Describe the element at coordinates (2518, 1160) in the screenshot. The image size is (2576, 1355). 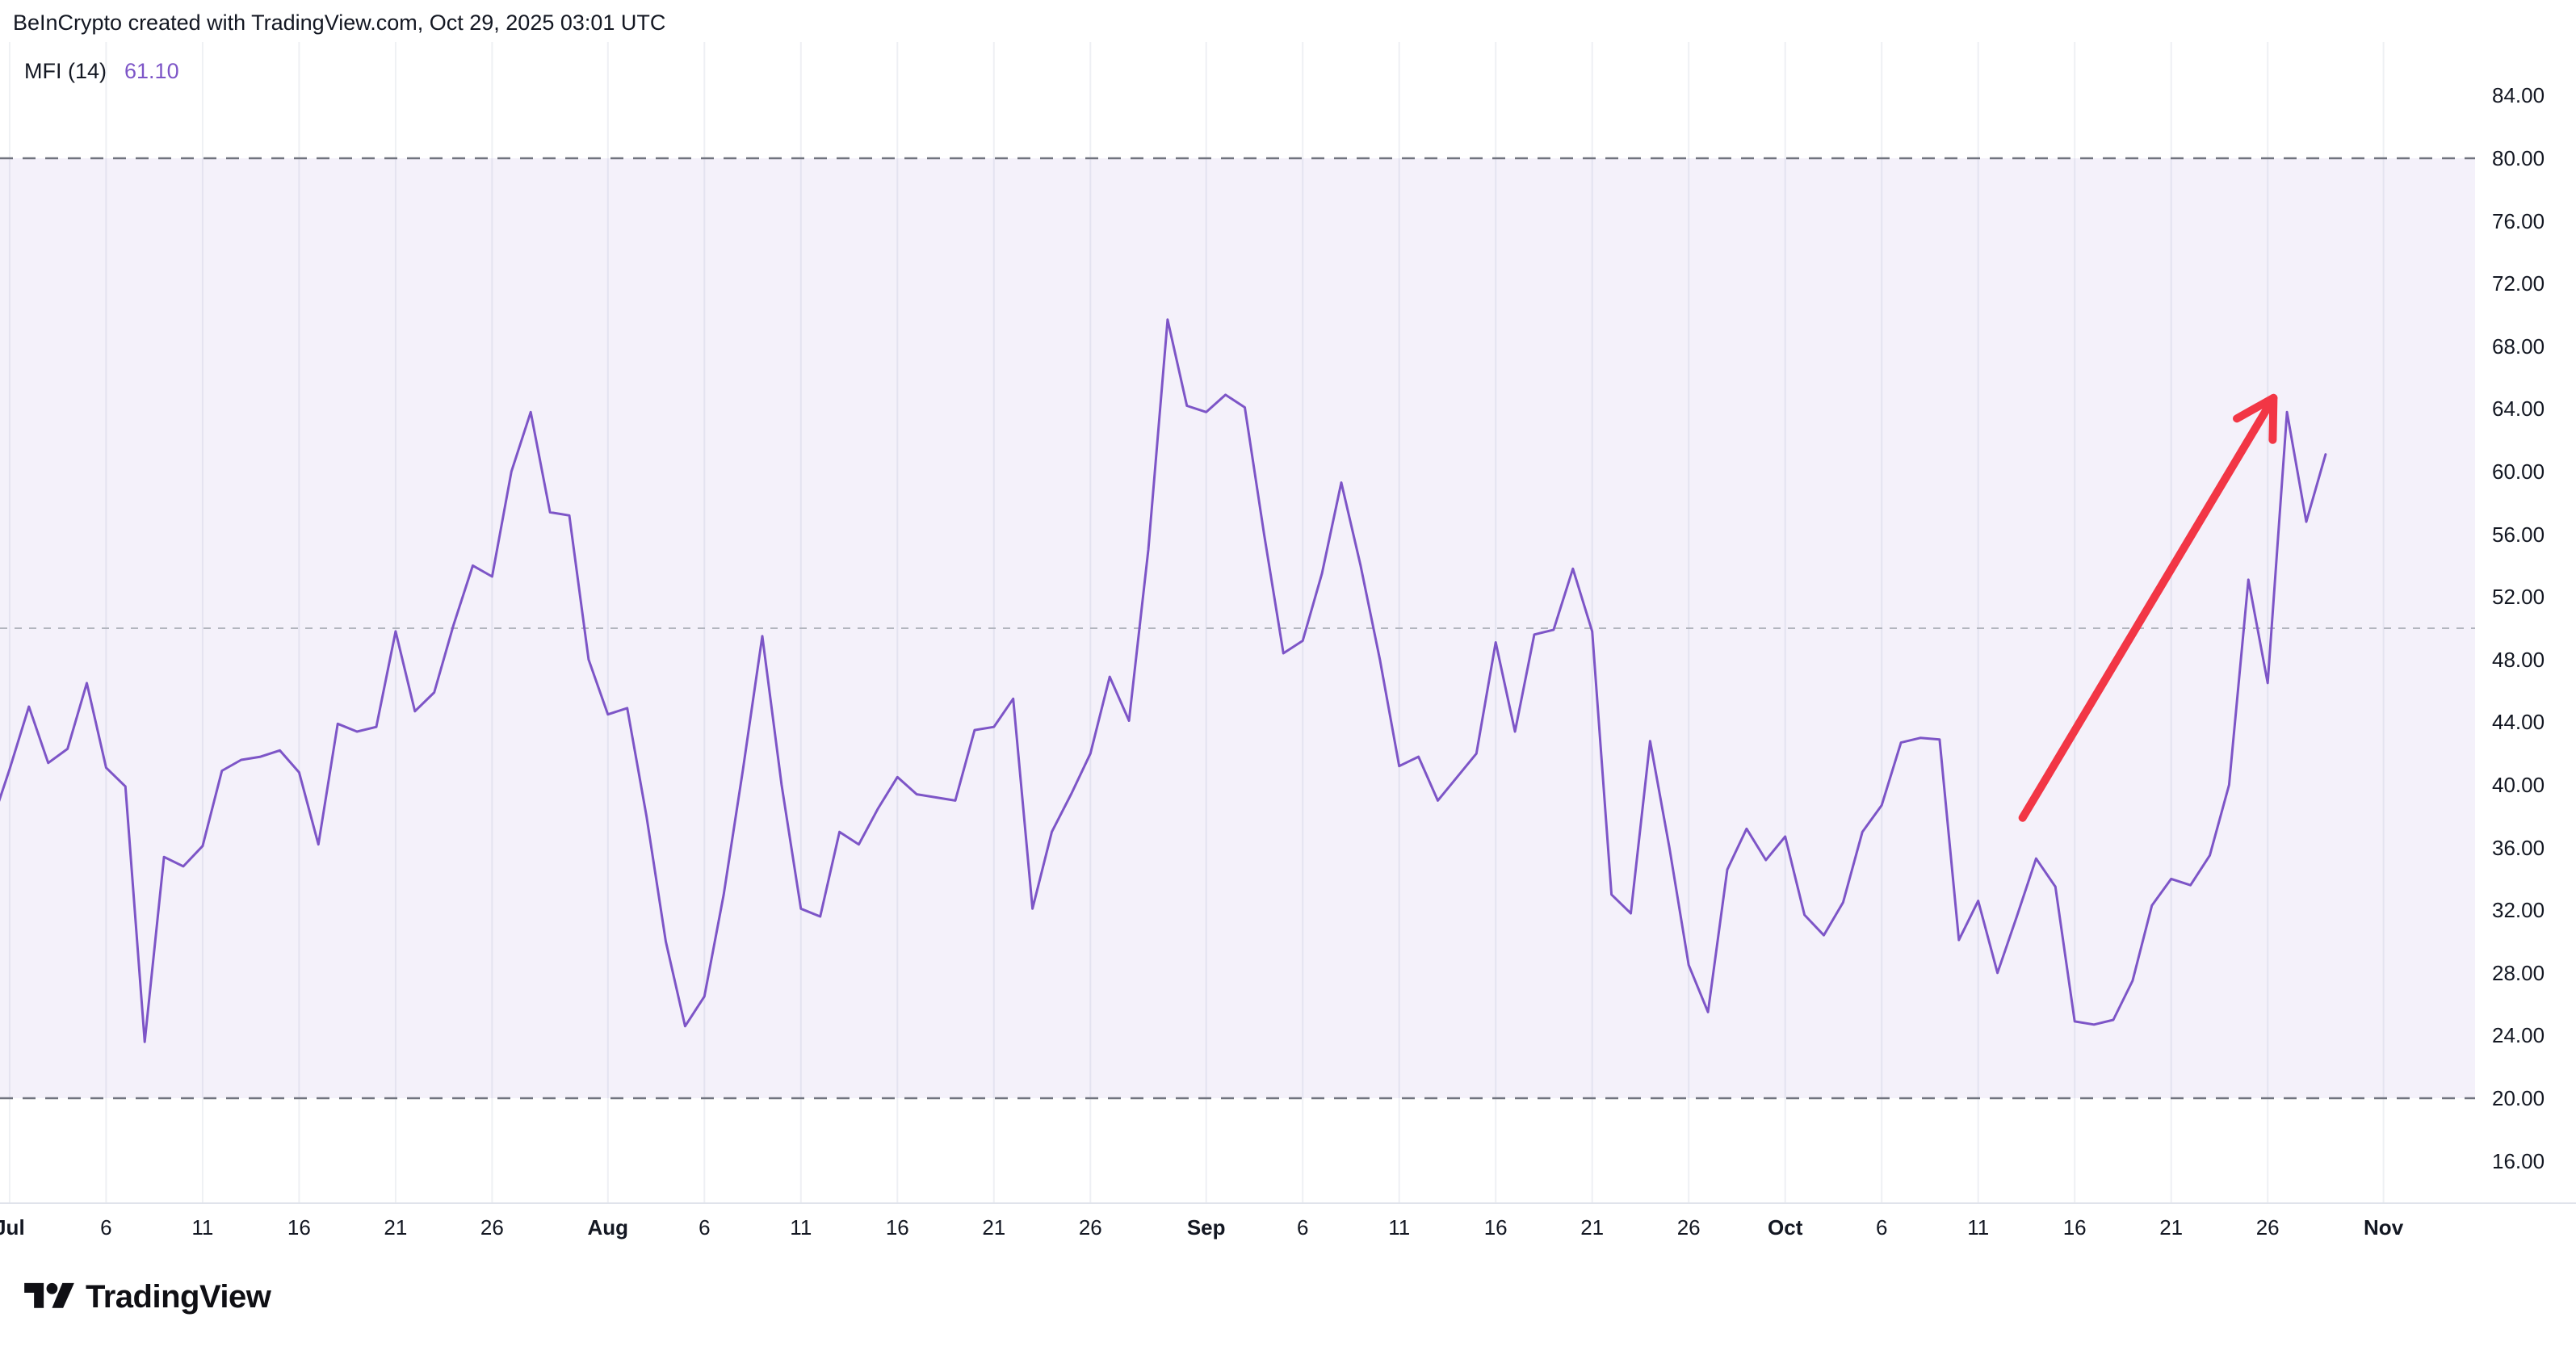
I see `price-axis-label: 16.00` at that location.